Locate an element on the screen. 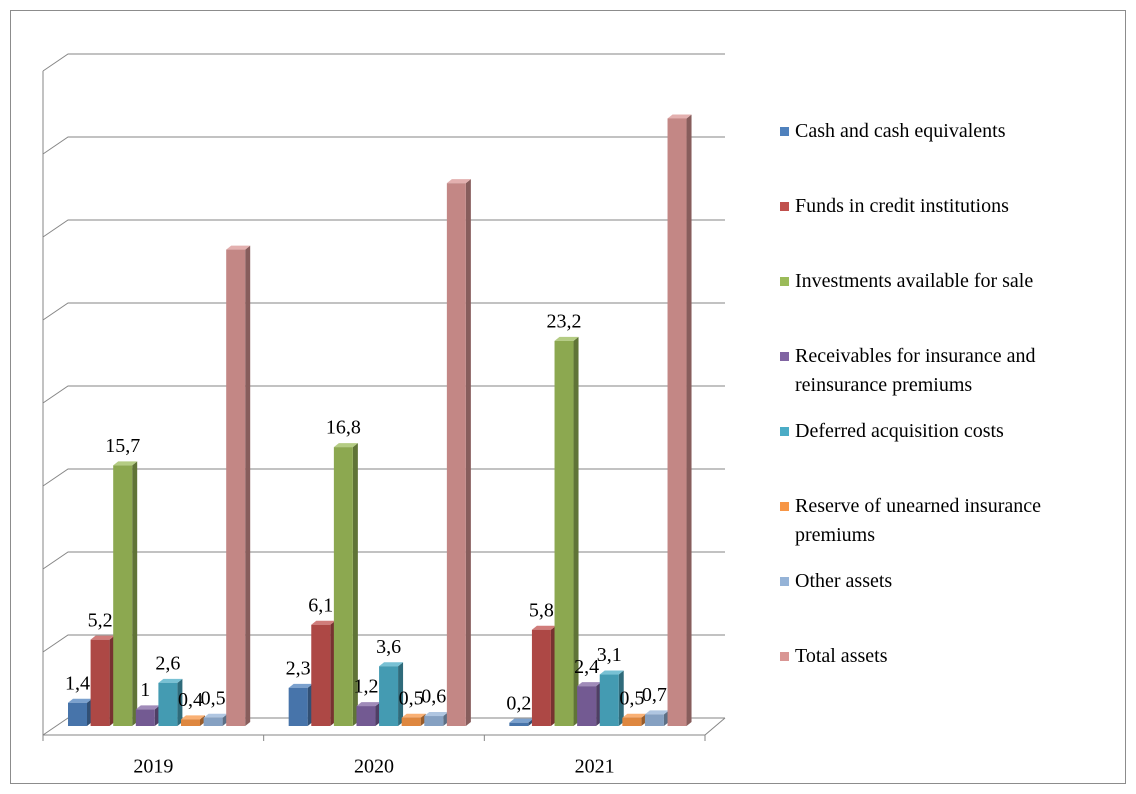  data-label: 3,1 is located at coordinates (609, 655).